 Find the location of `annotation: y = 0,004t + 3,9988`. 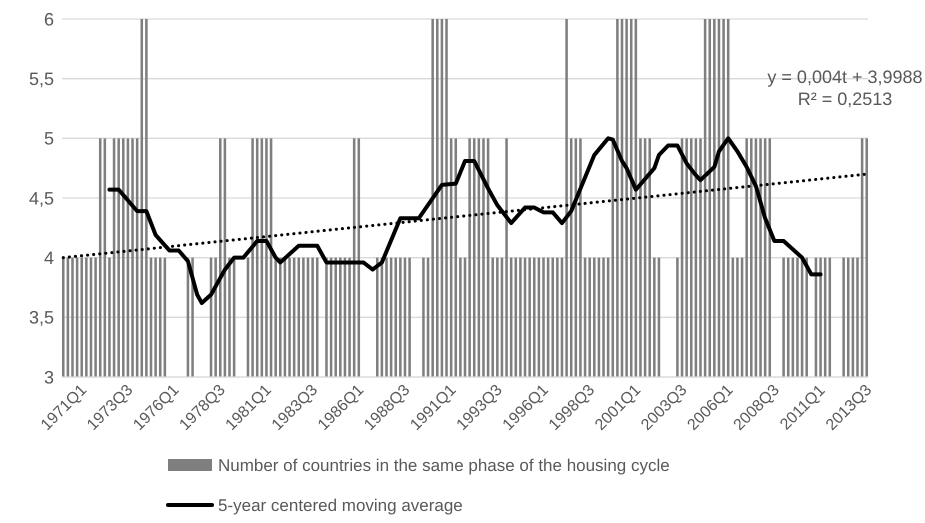

annotation: y = 0,004t + 3,9988 is located at coordinates (845, 77).